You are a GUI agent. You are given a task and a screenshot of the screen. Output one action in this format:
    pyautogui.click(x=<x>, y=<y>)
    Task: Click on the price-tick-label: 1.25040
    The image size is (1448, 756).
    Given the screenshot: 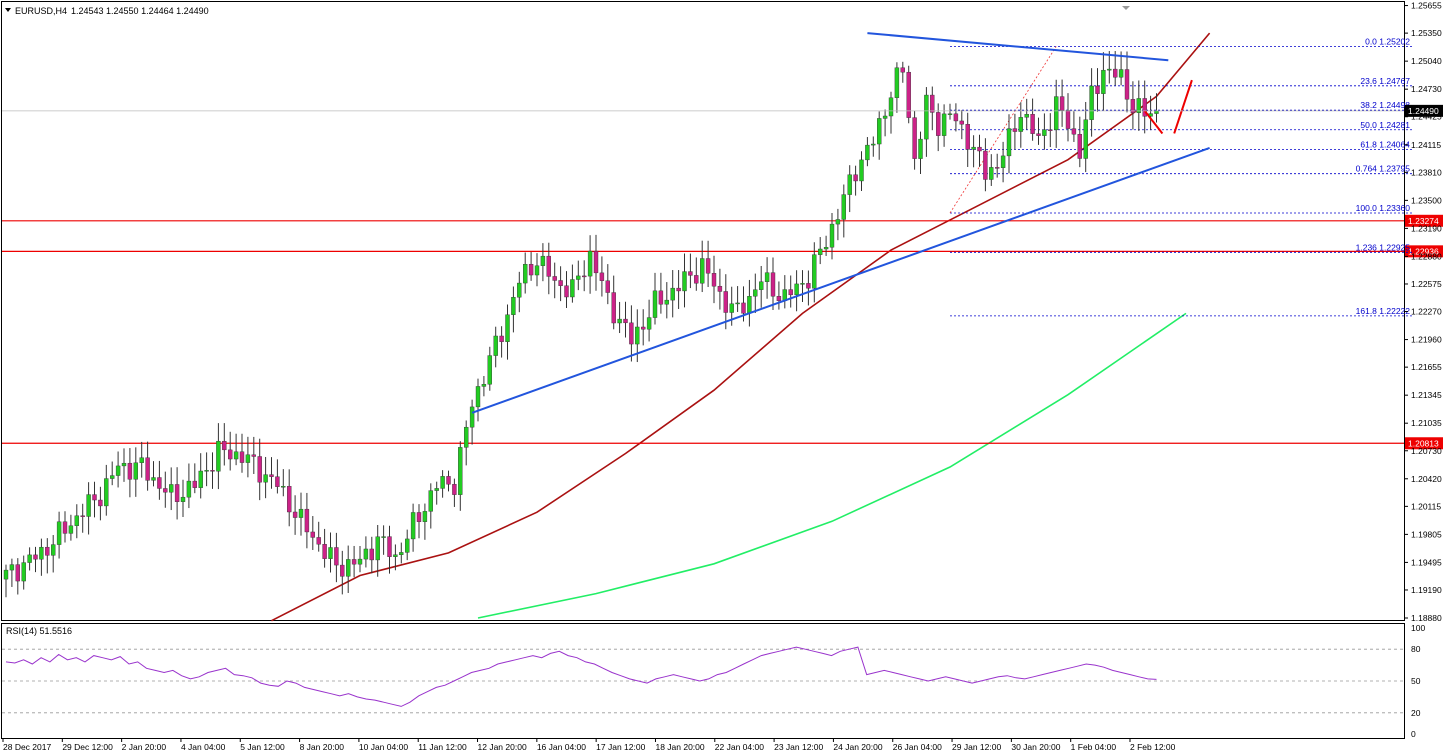 What is the action you would take?
    pyautogui.click(x=1426, y=61)
    